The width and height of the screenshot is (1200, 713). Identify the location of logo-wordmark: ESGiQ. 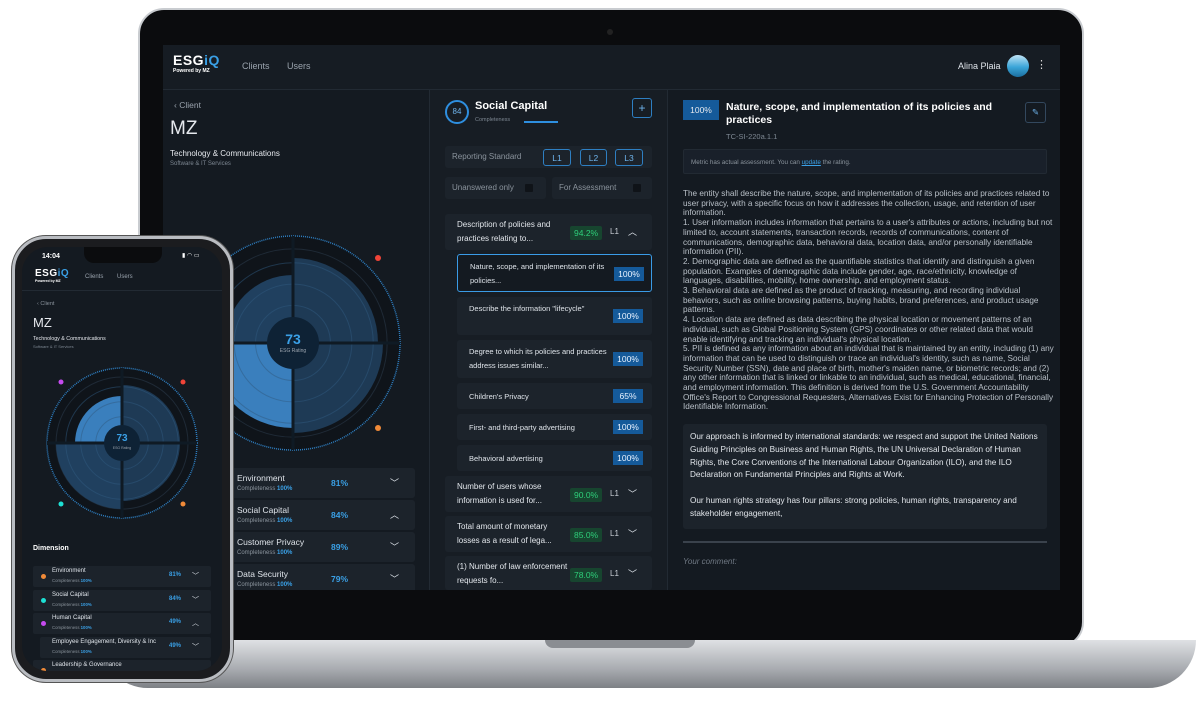
(52, 273).